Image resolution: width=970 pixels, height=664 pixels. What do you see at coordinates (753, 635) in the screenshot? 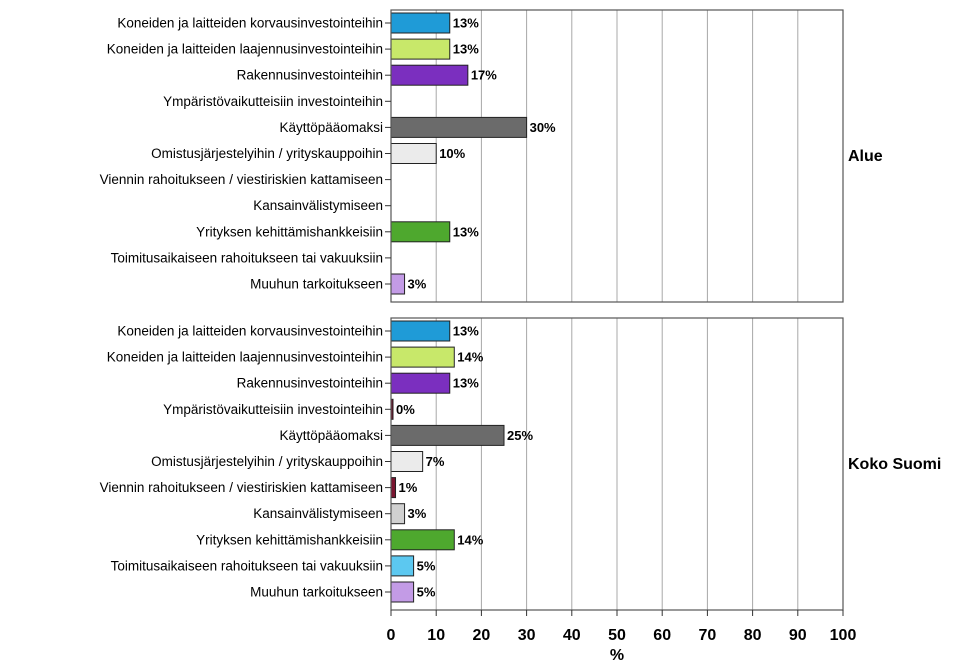
I see `x-tick-label: 80` at bounding box center [753, 635].